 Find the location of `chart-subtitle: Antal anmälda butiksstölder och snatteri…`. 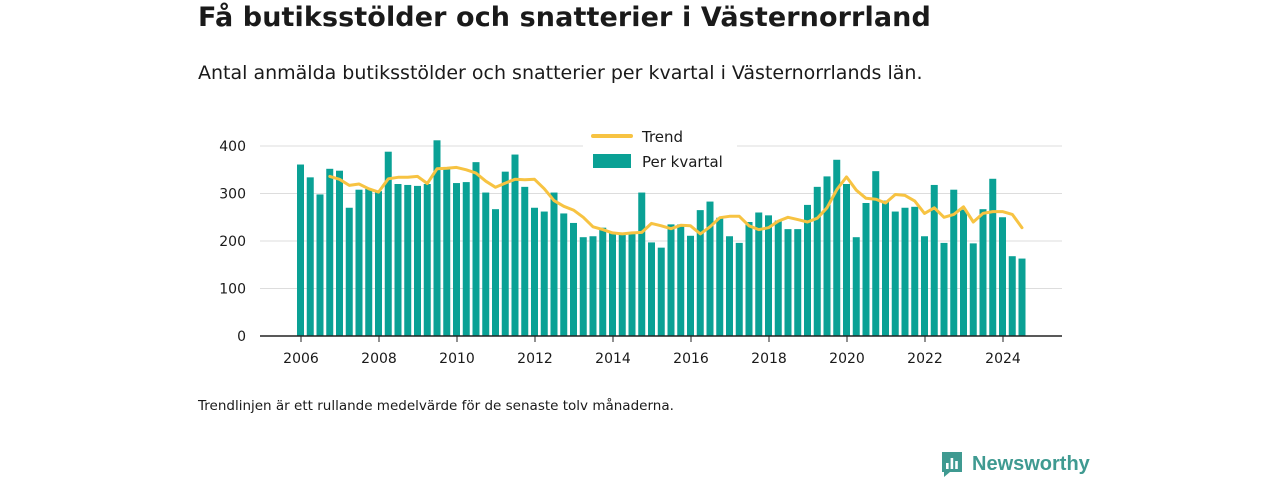

chart-subtitle: Antal anmälda butiksstölder och snatteri… is located at coordinates (560, 73).